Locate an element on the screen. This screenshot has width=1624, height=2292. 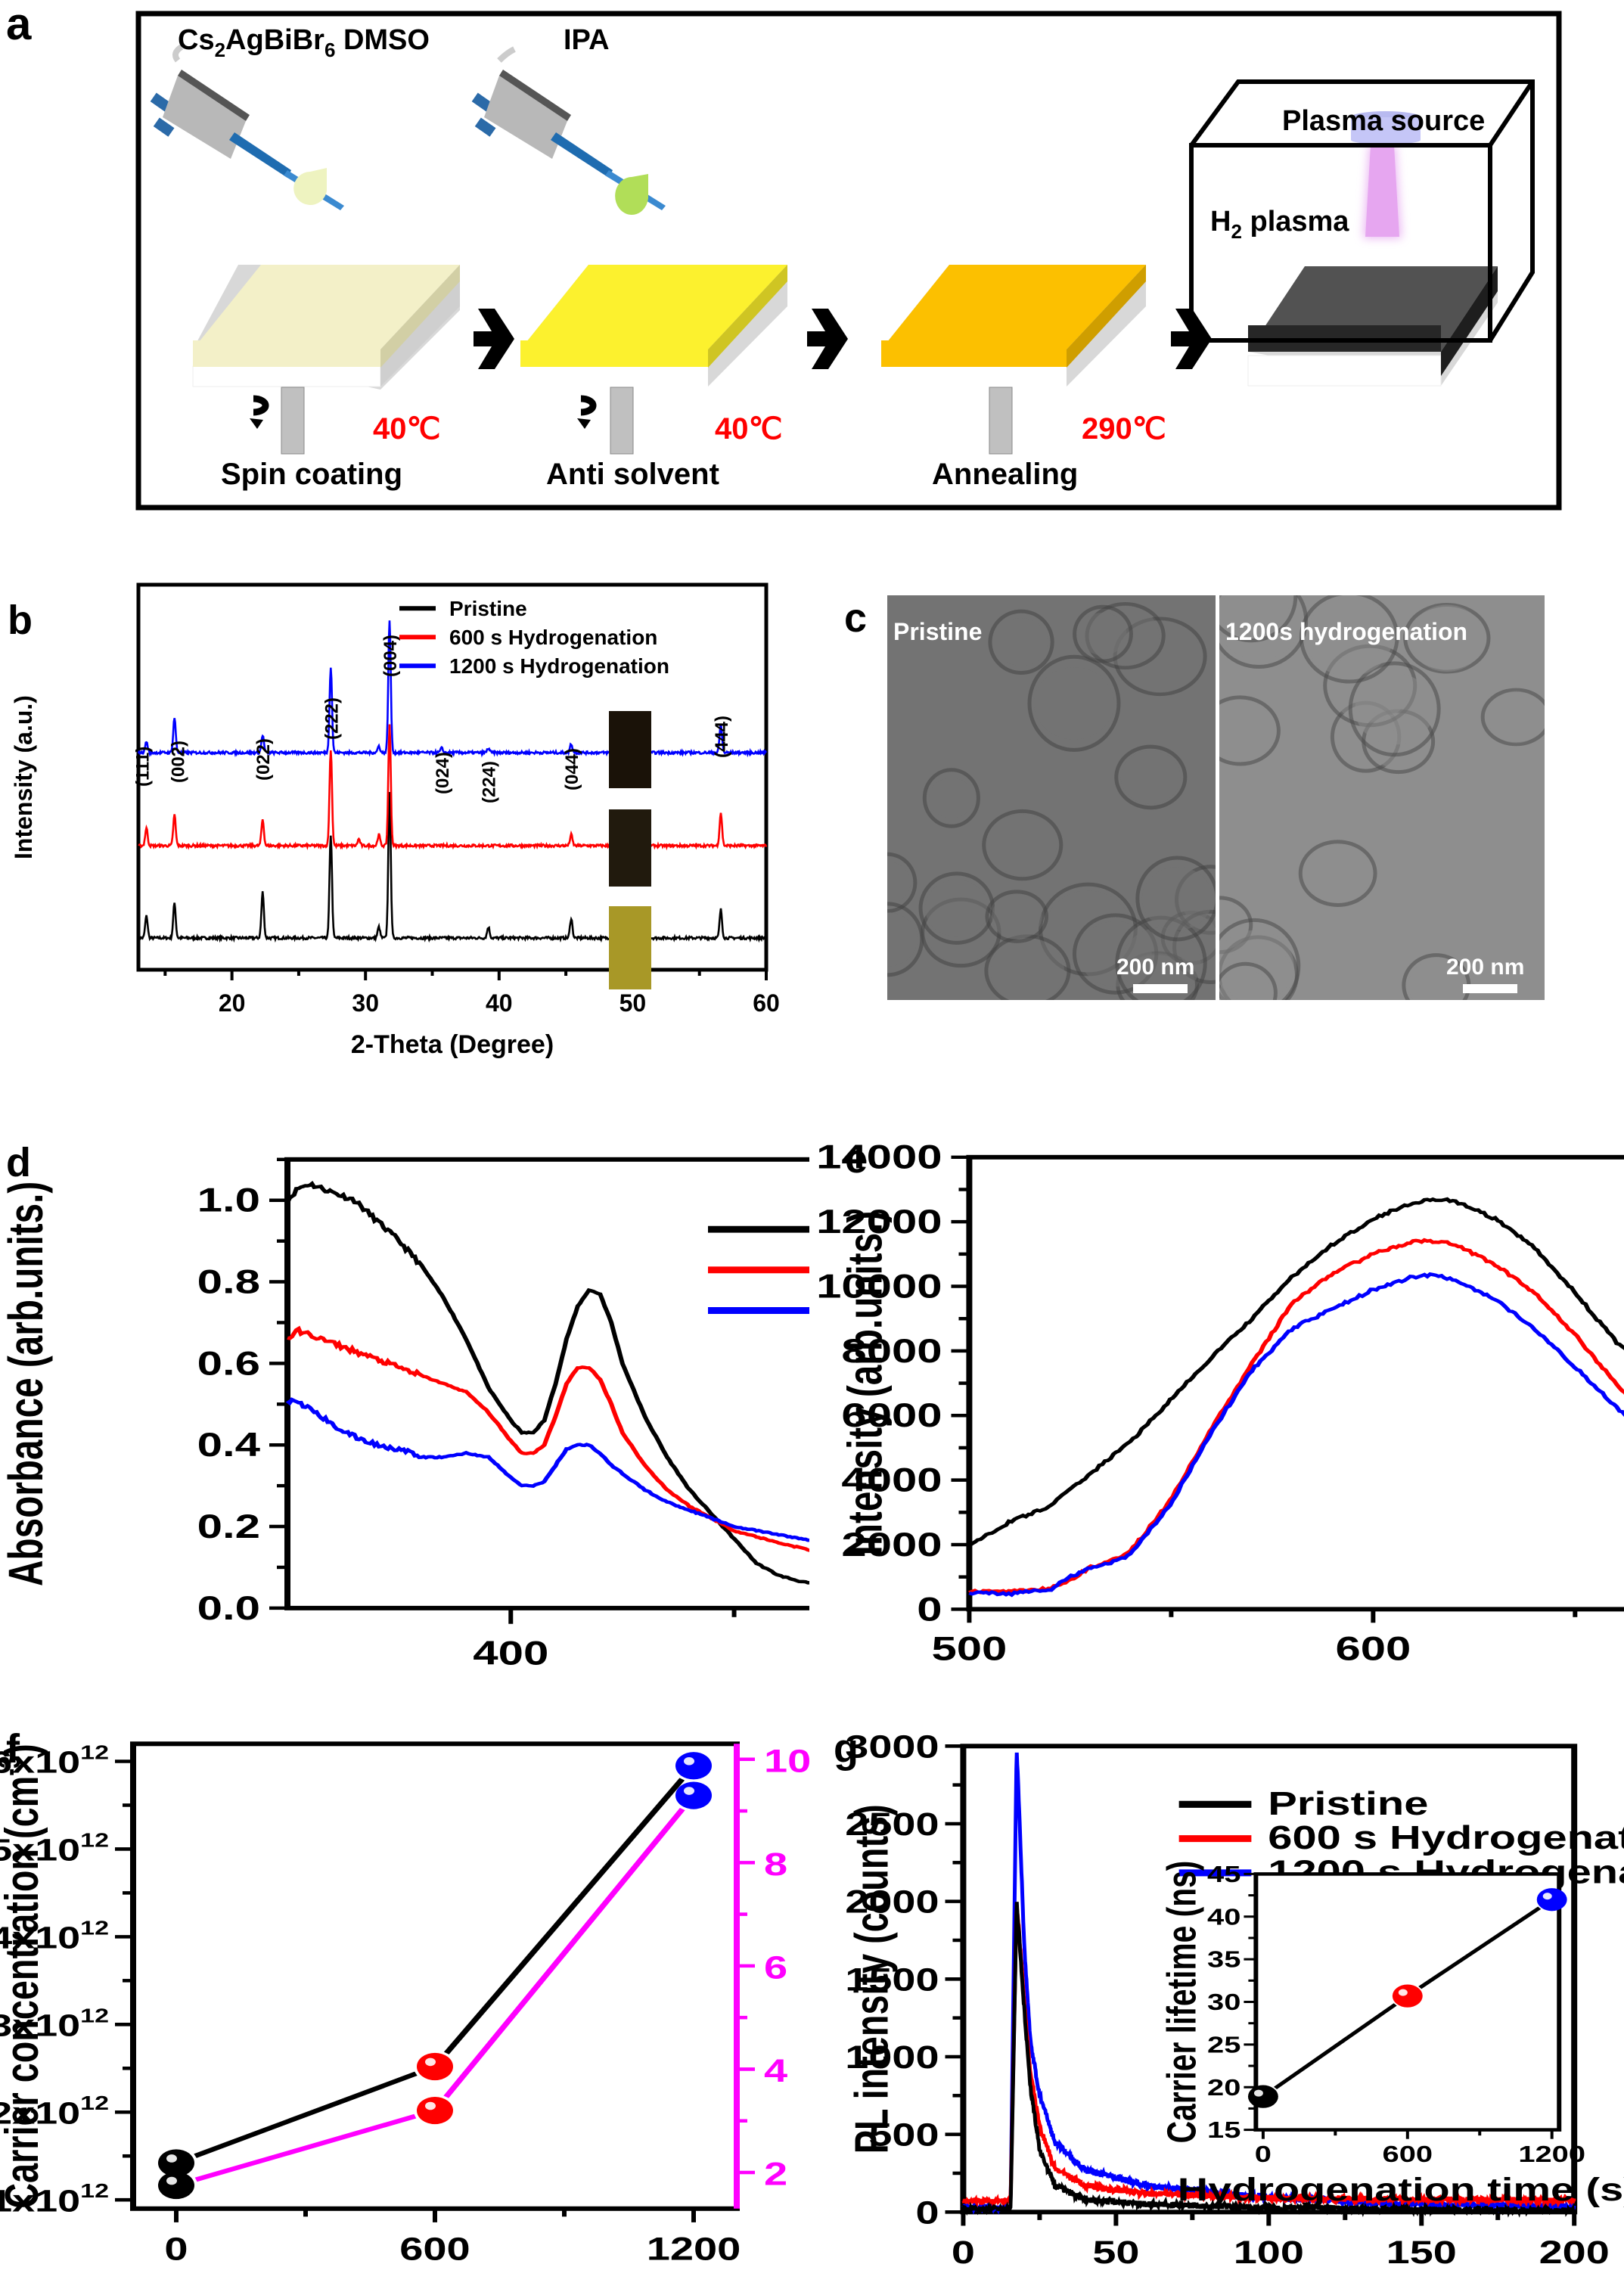
panel-label-g: g is located at coordinates (846, 1749).